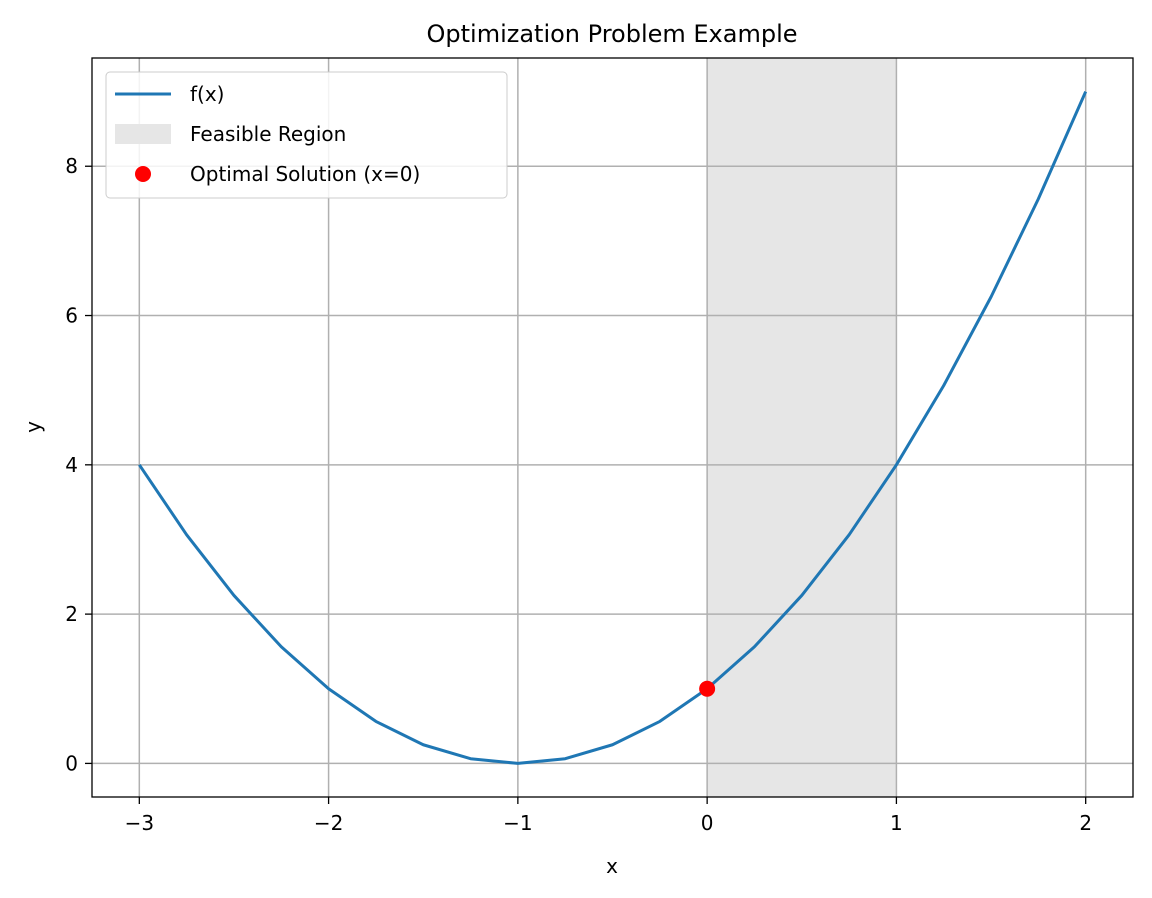 Image resolution: width=1152 pixels, height=898 pixels. Describe the element at coordinates (707, 823) in the screenshot. I see `x-tick-label: 0` at that location.